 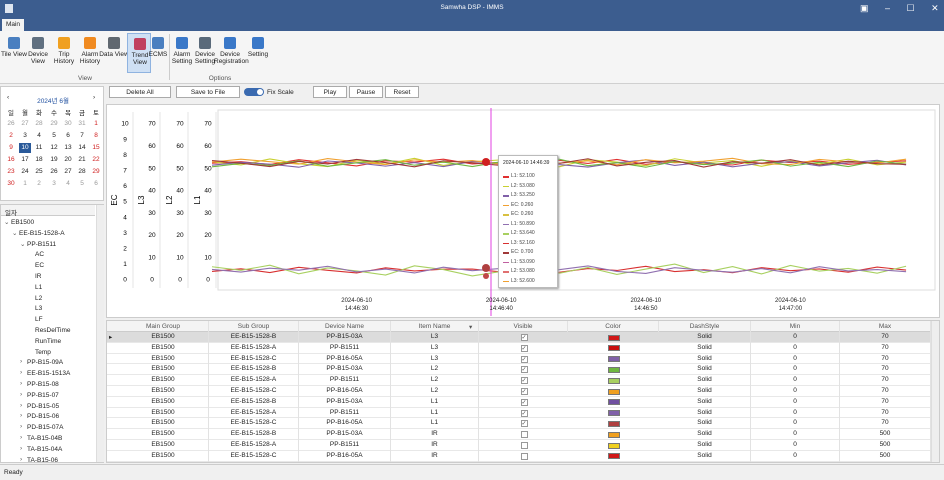 I want to click on calendar-day: 10, so click(x=25, y=148).